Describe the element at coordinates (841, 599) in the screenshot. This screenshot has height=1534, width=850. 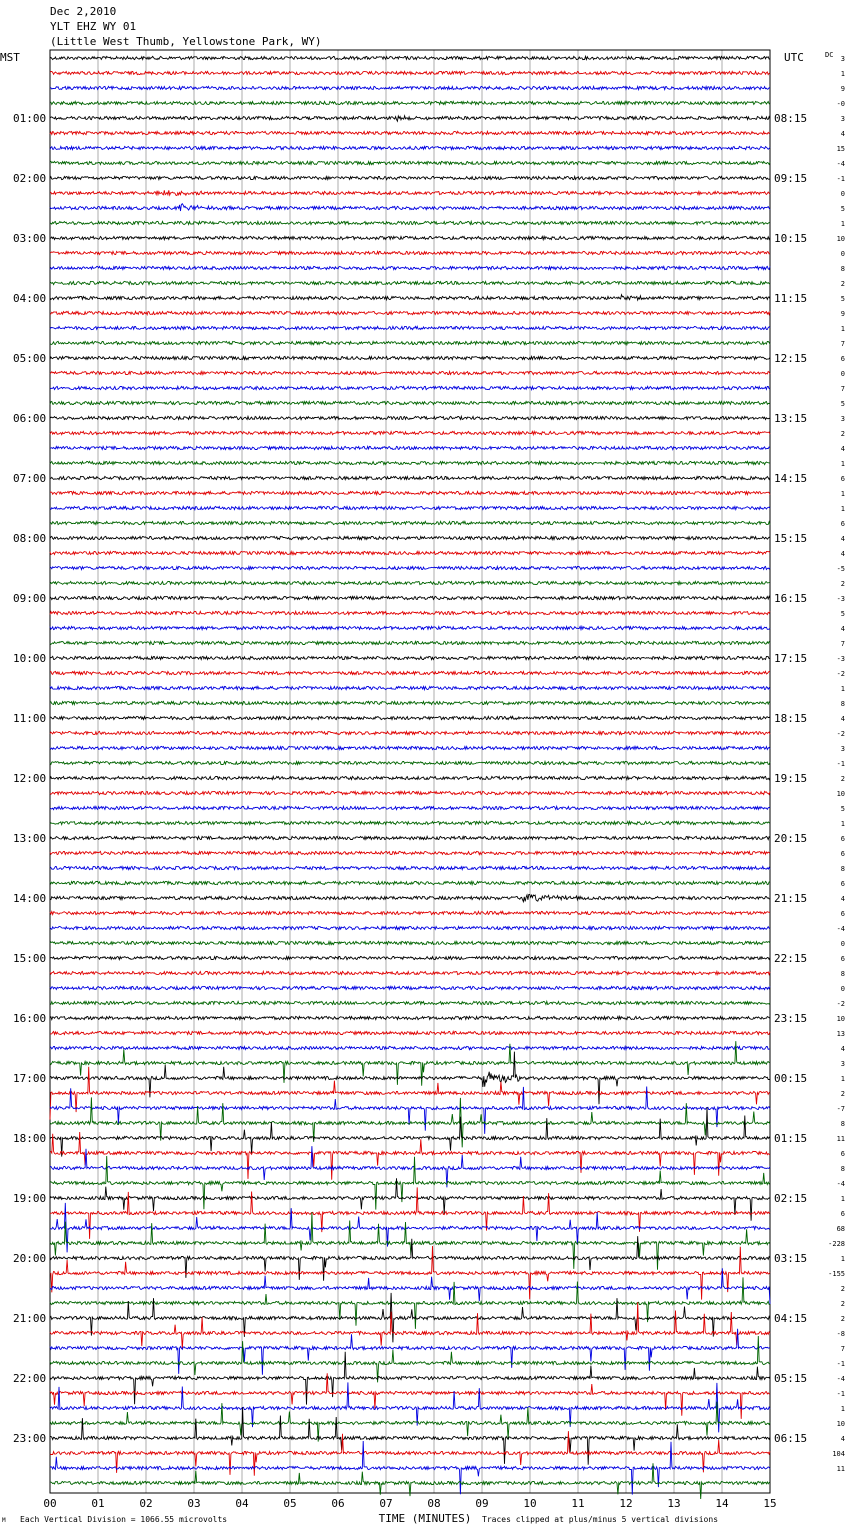
I see `dc-offset-label: -3` at that location.